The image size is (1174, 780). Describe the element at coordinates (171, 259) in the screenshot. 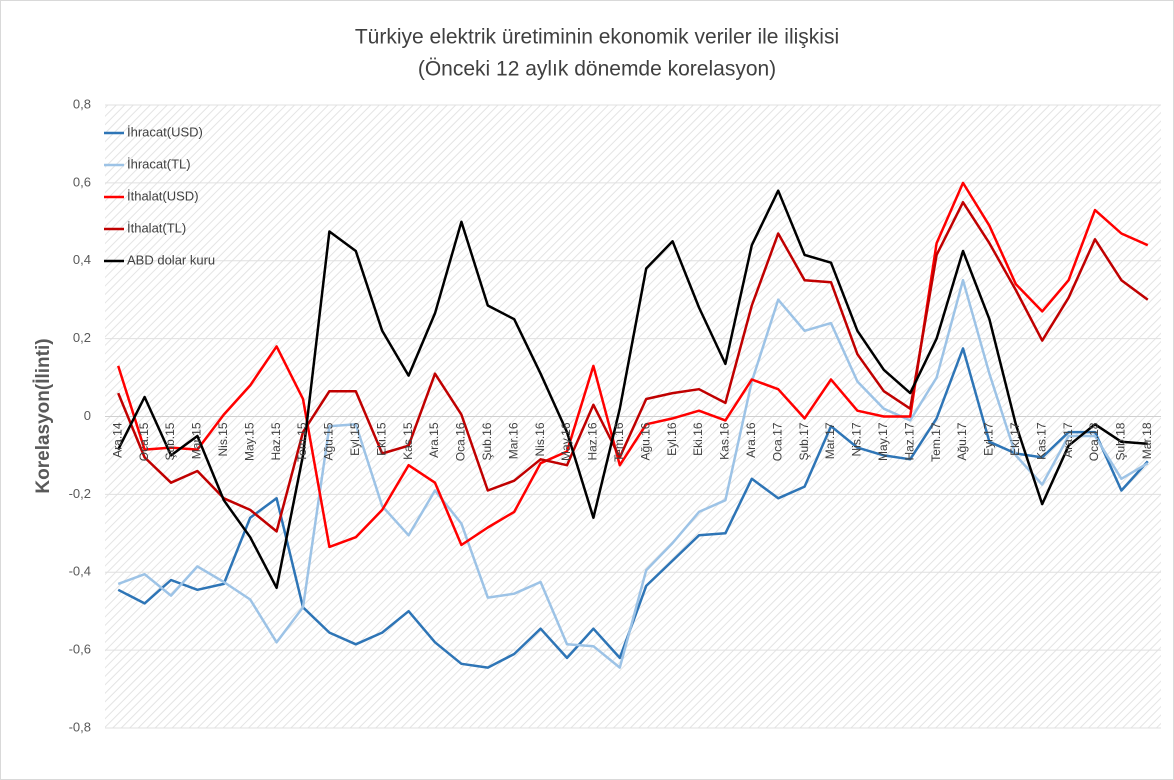

I see `legend-label: ABD dolar kuru` at that location.